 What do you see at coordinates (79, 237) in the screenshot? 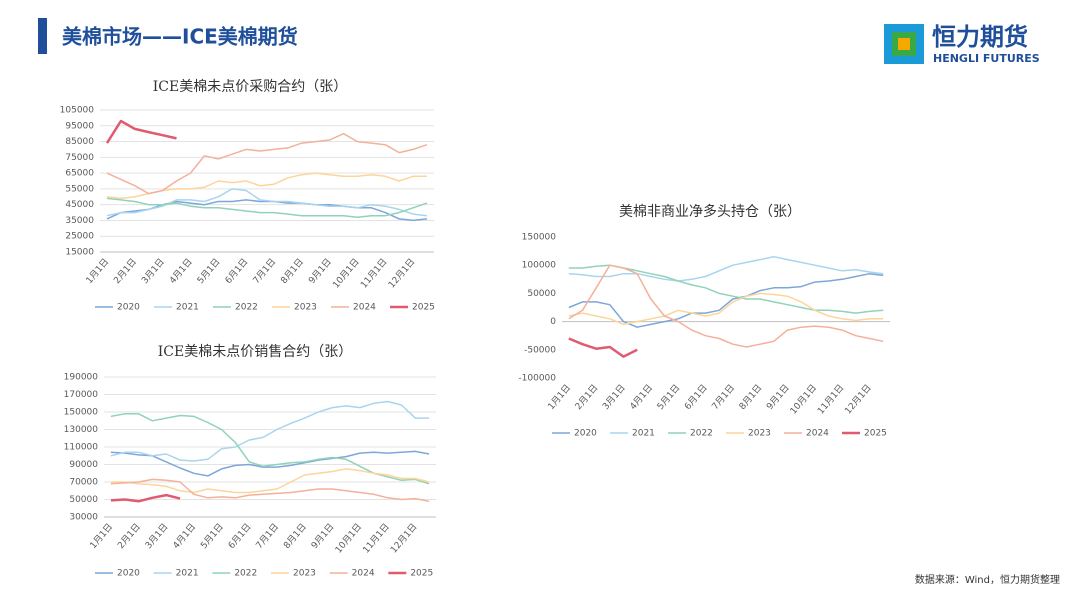
I see `y-tick-label: 25000` at bounding box center [79, 237].